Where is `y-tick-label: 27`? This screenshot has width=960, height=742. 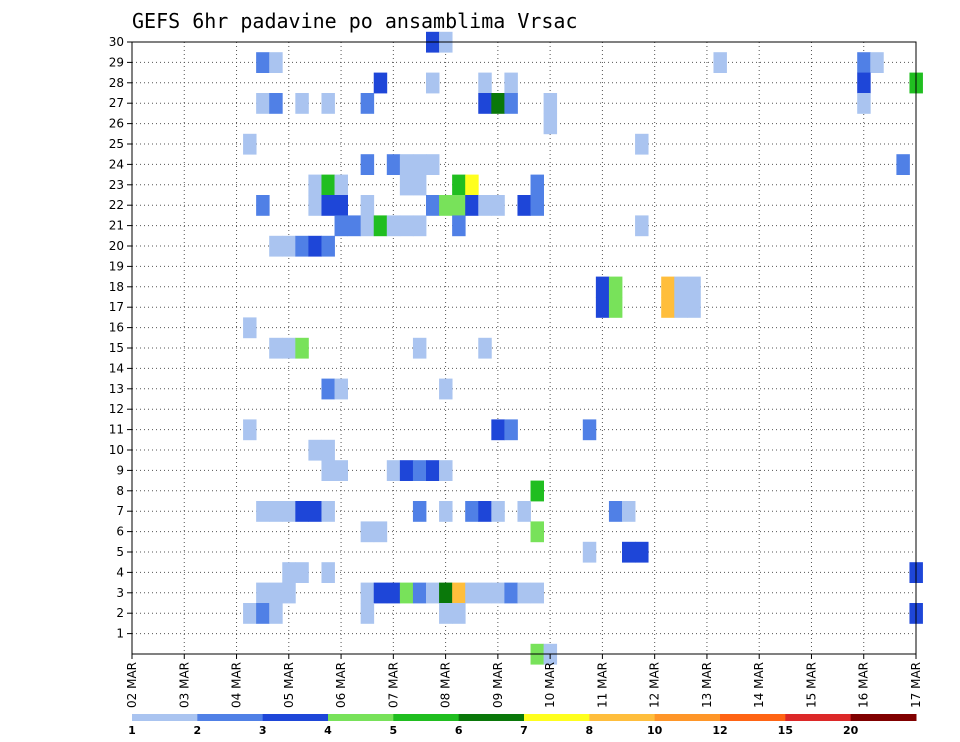 y-tick-label: 27 is located at coordinates (116, 103).